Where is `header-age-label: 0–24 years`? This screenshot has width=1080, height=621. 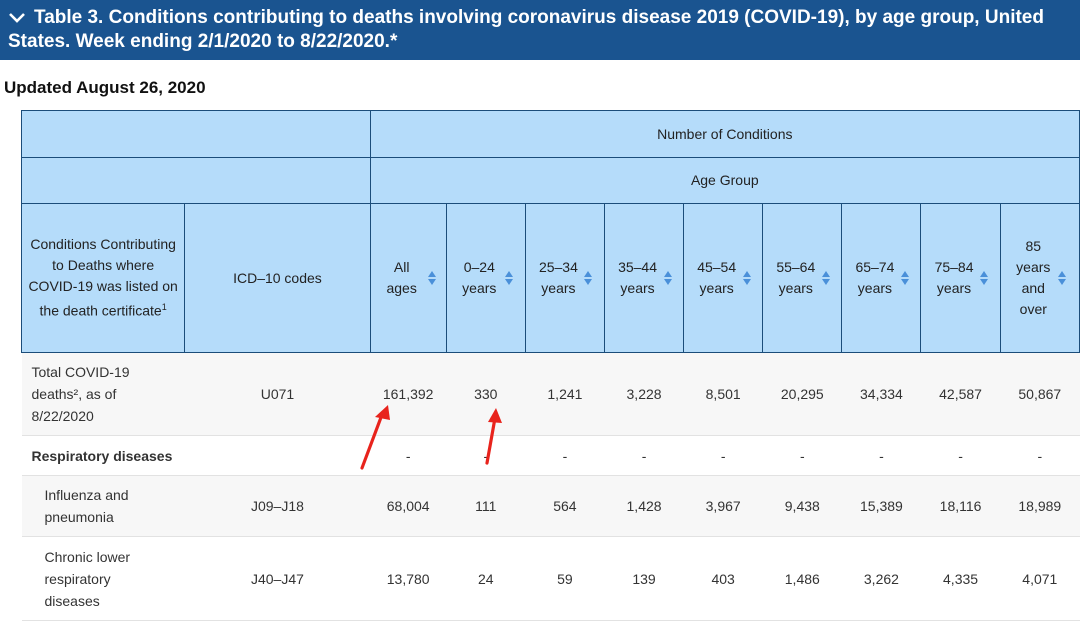
header-age-label: 0–24 years is located at coordinates (479, 277).